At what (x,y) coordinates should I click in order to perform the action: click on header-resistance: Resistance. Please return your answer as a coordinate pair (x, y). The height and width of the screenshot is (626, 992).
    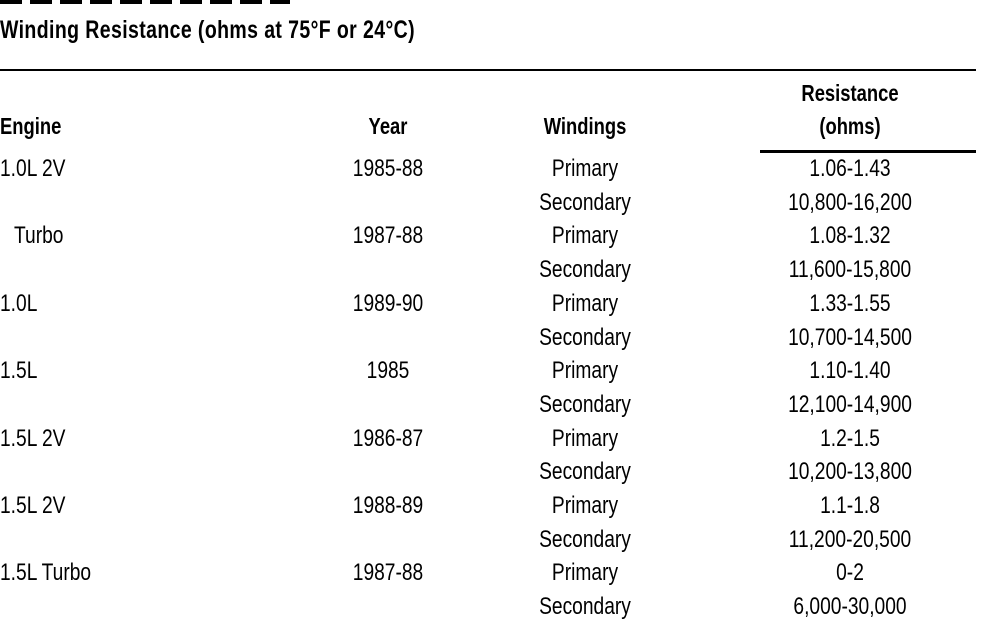
    Looking at the image, I should click on (850, 93).